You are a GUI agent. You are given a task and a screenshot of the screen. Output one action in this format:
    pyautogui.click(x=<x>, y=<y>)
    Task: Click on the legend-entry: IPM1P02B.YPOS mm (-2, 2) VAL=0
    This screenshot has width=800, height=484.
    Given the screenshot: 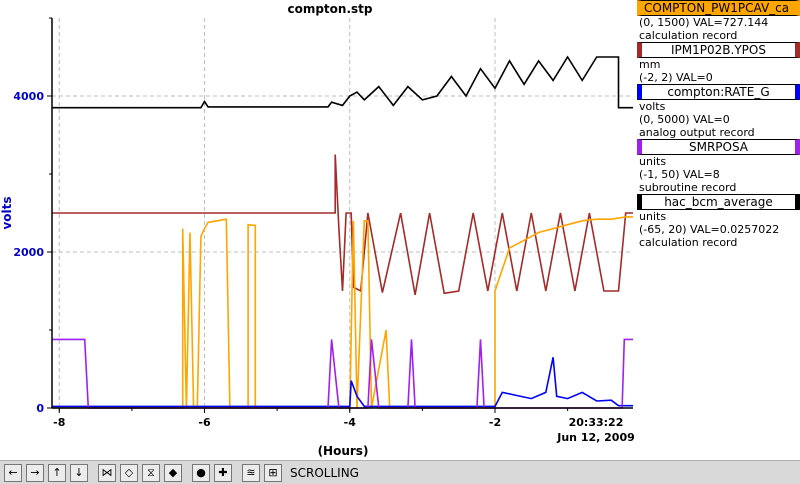 What is the action you would take?
    pyautogui.click(x=718, y=63)
    